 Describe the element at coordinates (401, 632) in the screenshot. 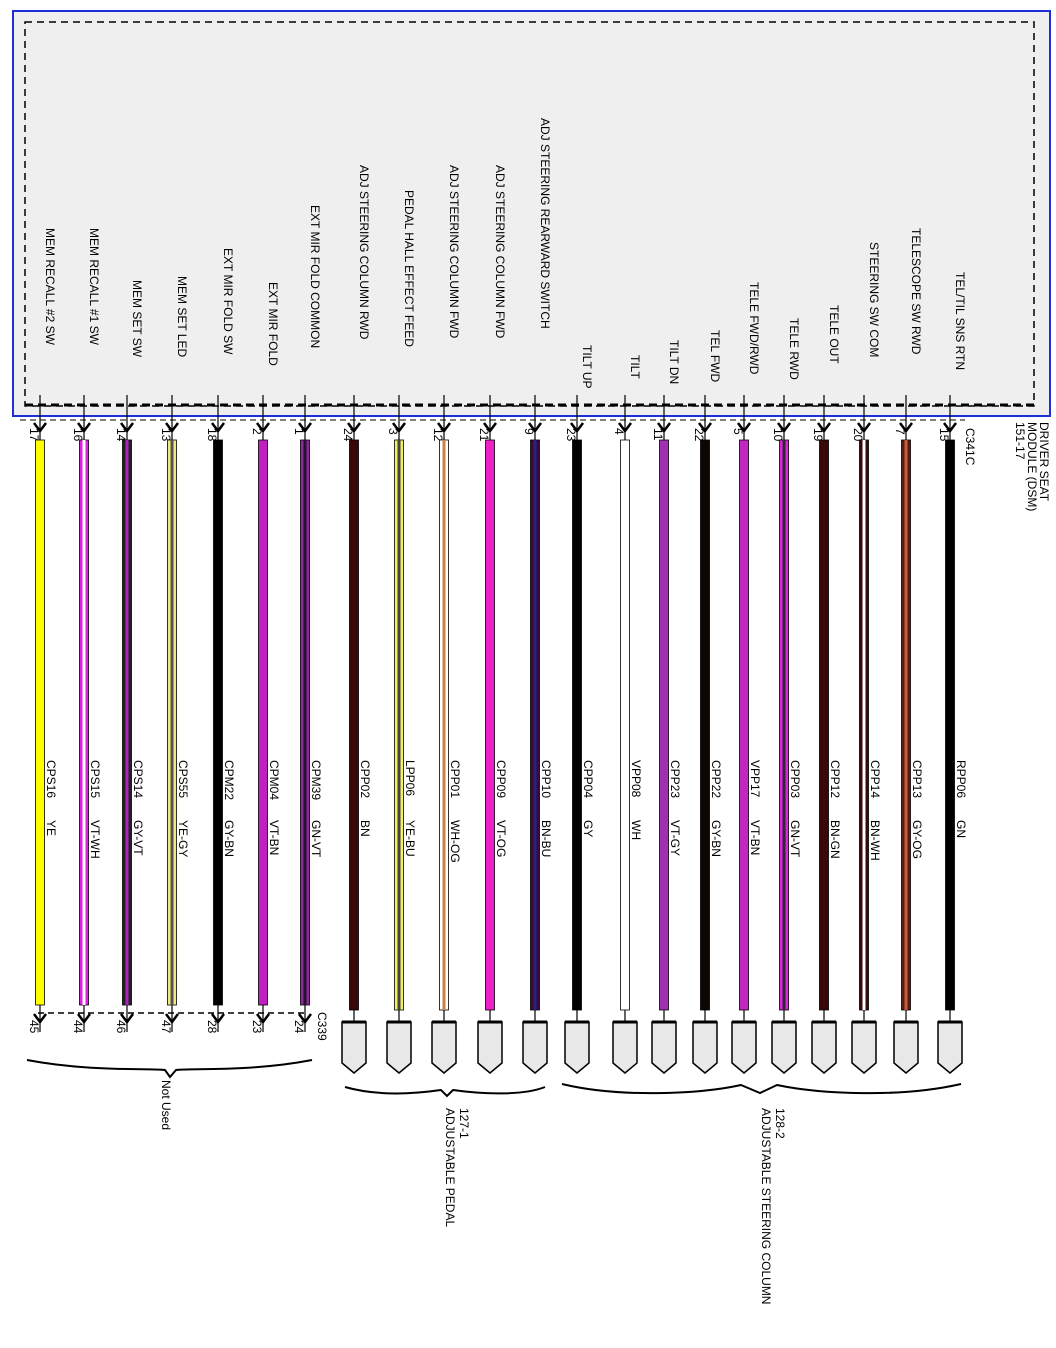

I see `wire-lpp06: PEDAL HALL EFFECT FEED 3 LPP06 YE-BU` at that location.